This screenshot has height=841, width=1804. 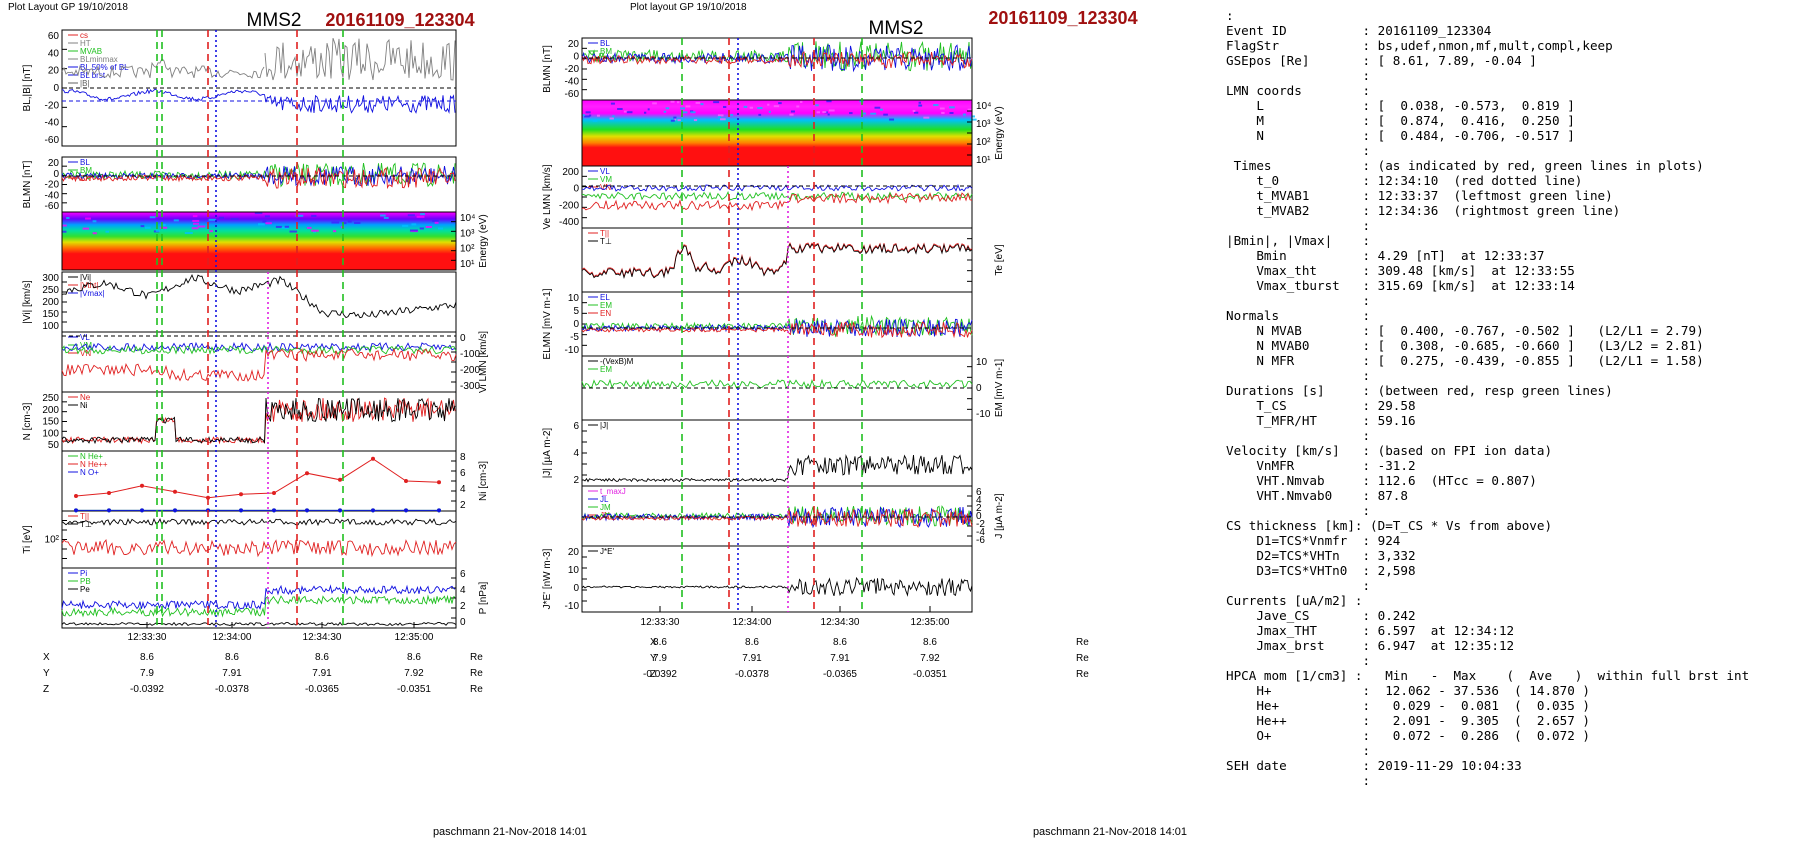 I want to click on info-line: VHT.Nmvab0 : 87.8, so click(x=1332, y=495).